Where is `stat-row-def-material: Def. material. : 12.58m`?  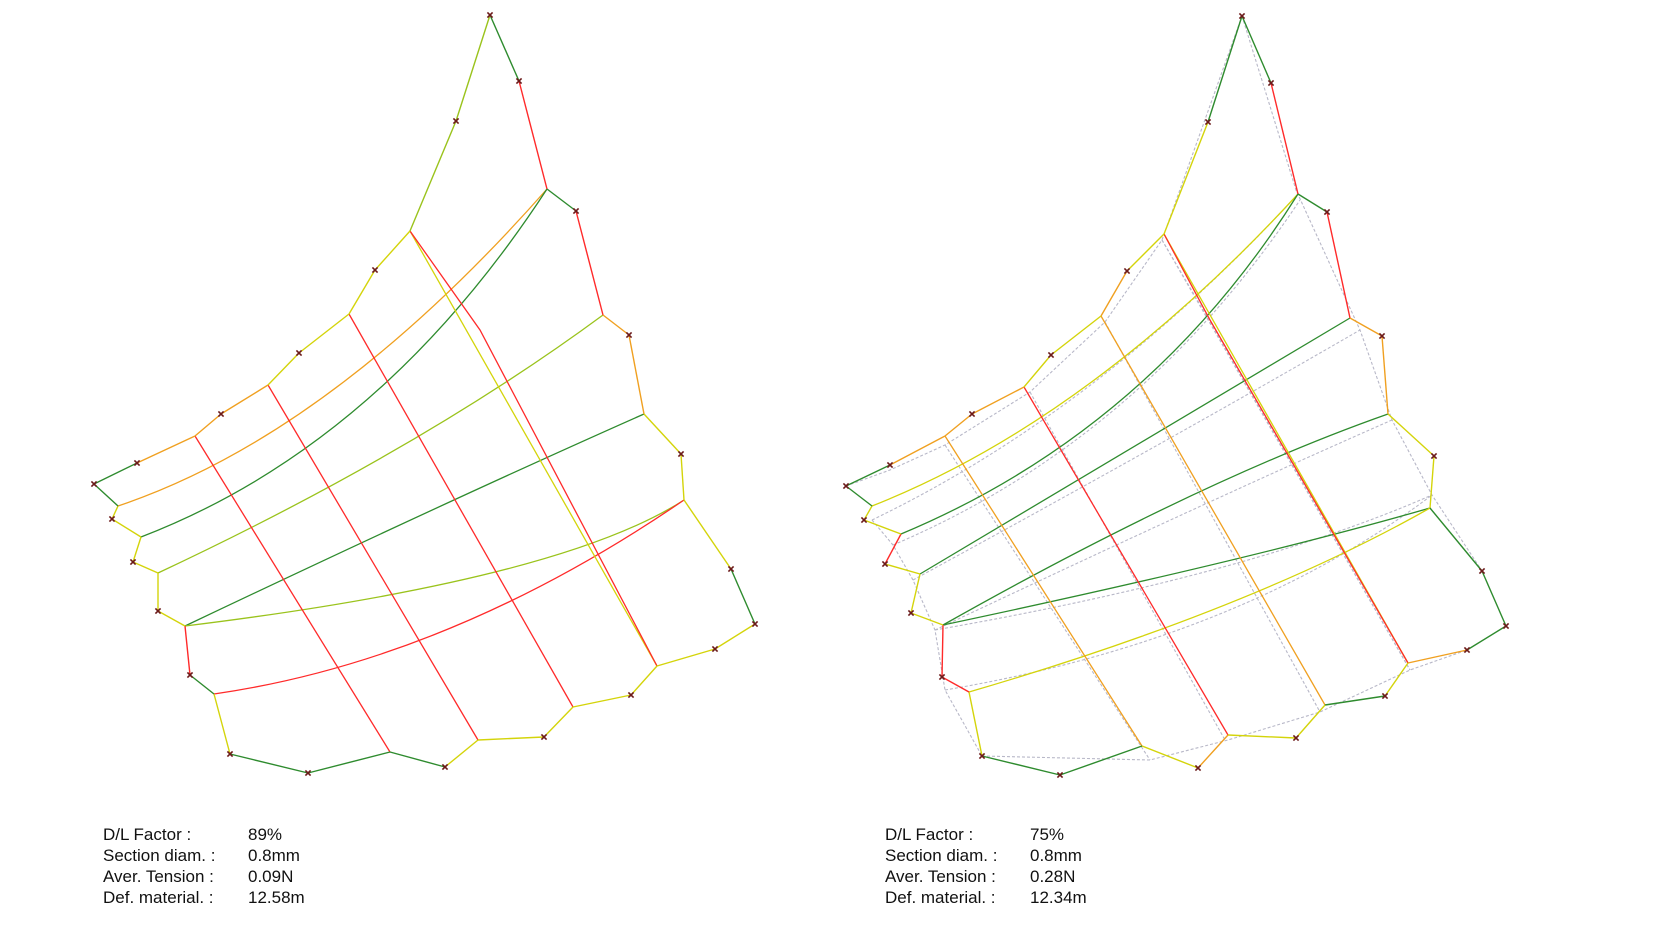 stat-row-def-material: Def. material. : 12.58m is located at coordinates (204, 897).